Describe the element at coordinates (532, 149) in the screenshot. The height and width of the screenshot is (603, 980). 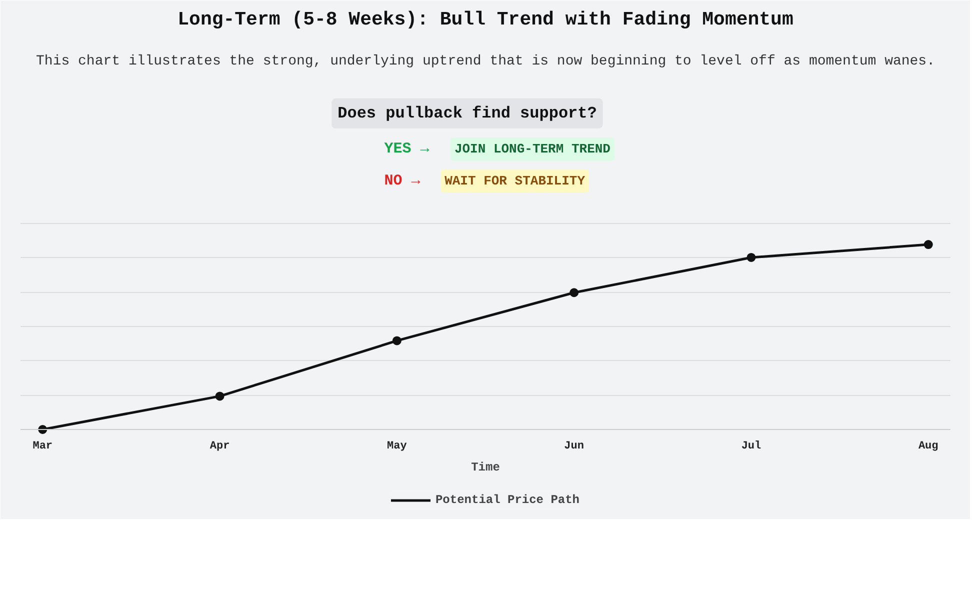
I see `text: JOIN LONG-TERM TREND` at that location.